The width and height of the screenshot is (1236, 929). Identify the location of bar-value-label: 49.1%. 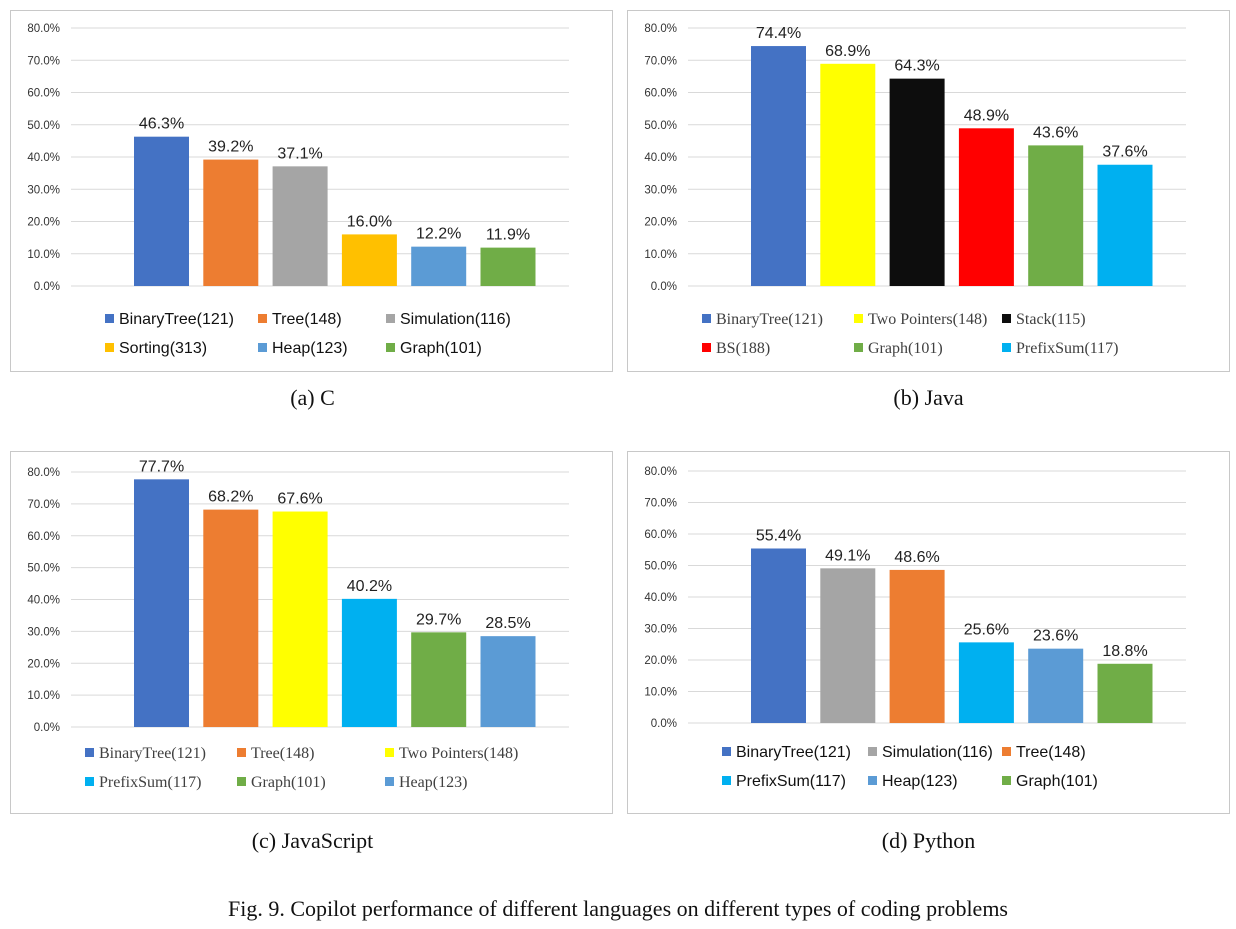
(847, 555).